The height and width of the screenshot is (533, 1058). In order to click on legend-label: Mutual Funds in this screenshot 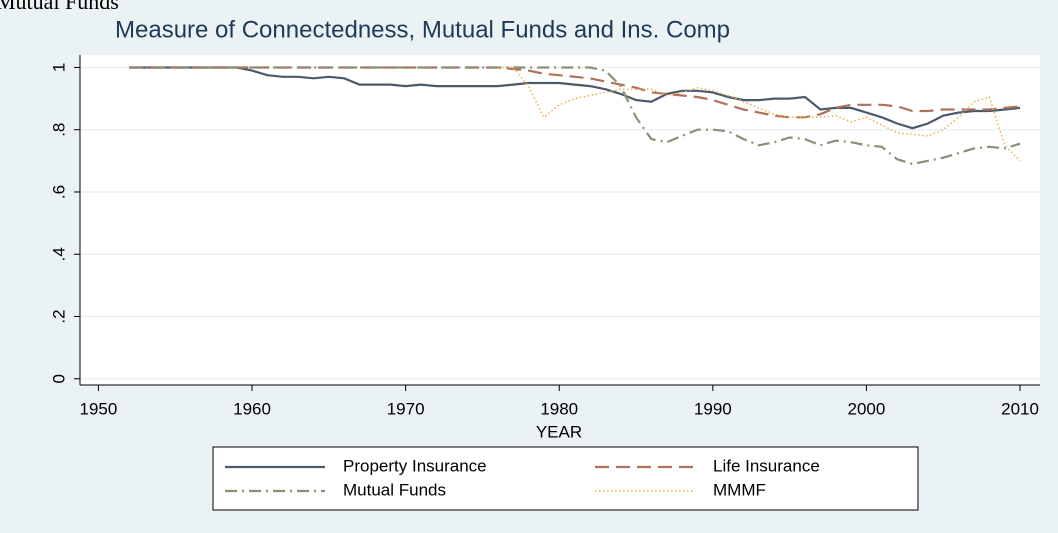, I will do `click(394, 489)`.